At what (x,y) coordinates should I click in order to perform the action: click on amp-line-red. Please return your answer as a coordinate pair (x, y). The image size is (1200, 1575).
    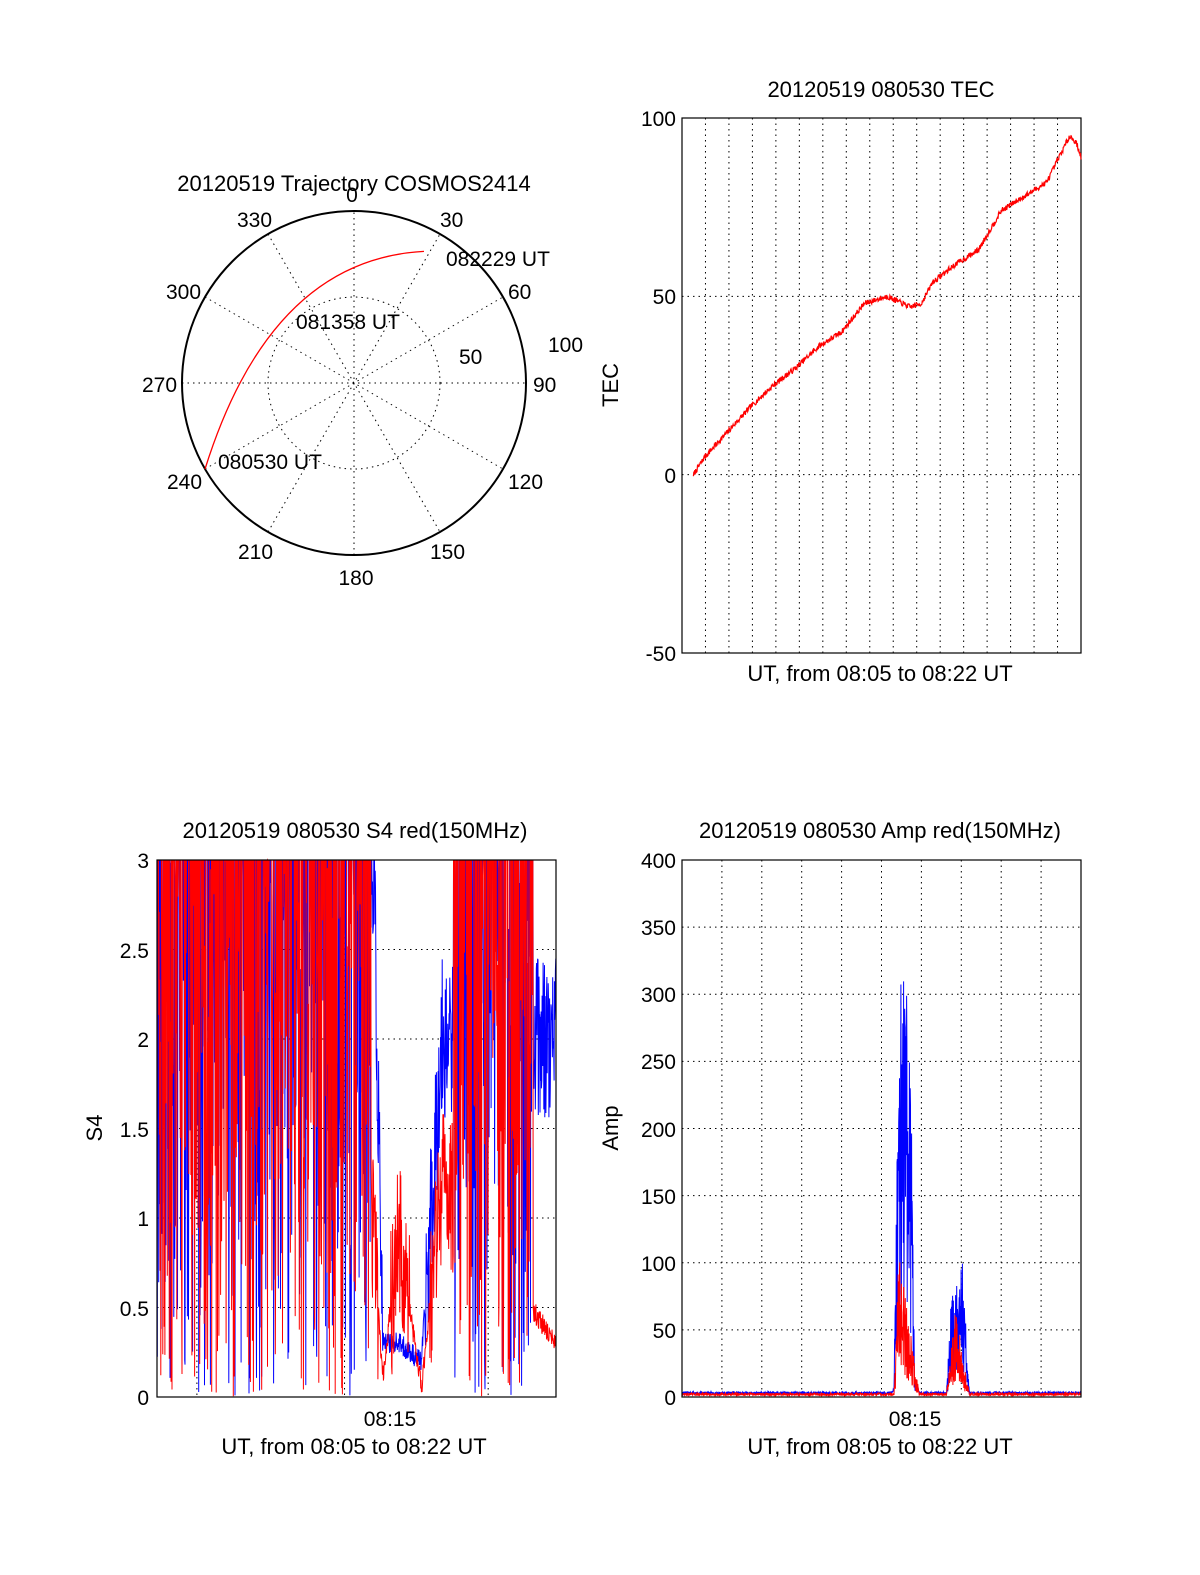
    Looking at the image, I should click on (881, 1330).